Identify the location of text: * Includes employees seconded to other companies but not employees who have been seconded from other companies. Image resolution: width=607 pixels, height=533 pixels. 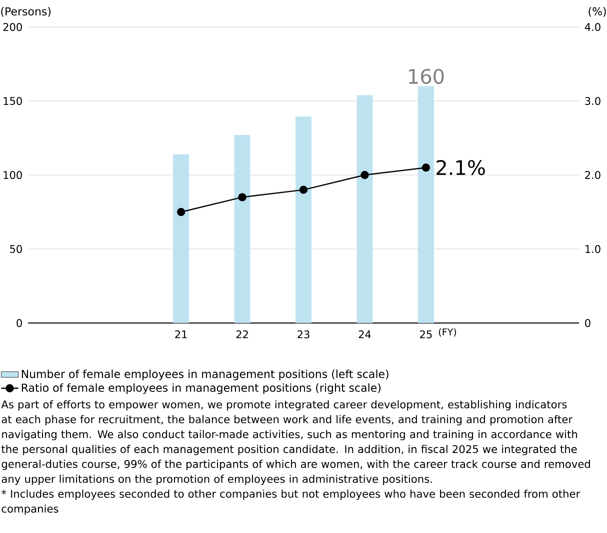
(291, 502).